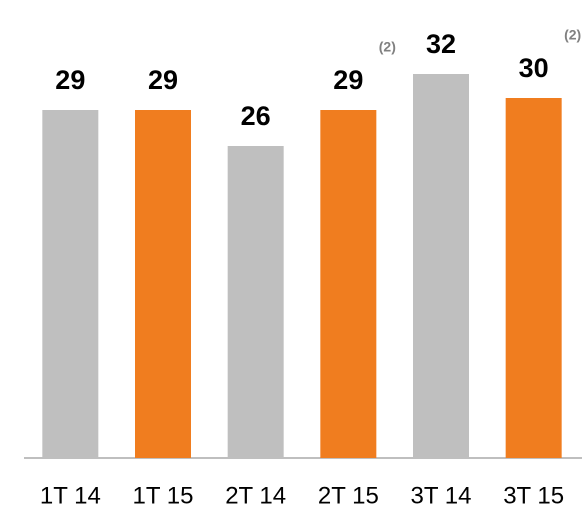  Describe the element at coordinates (348, 495) in the screenshot. I see `x-tick-label: 2T 15` at that location.